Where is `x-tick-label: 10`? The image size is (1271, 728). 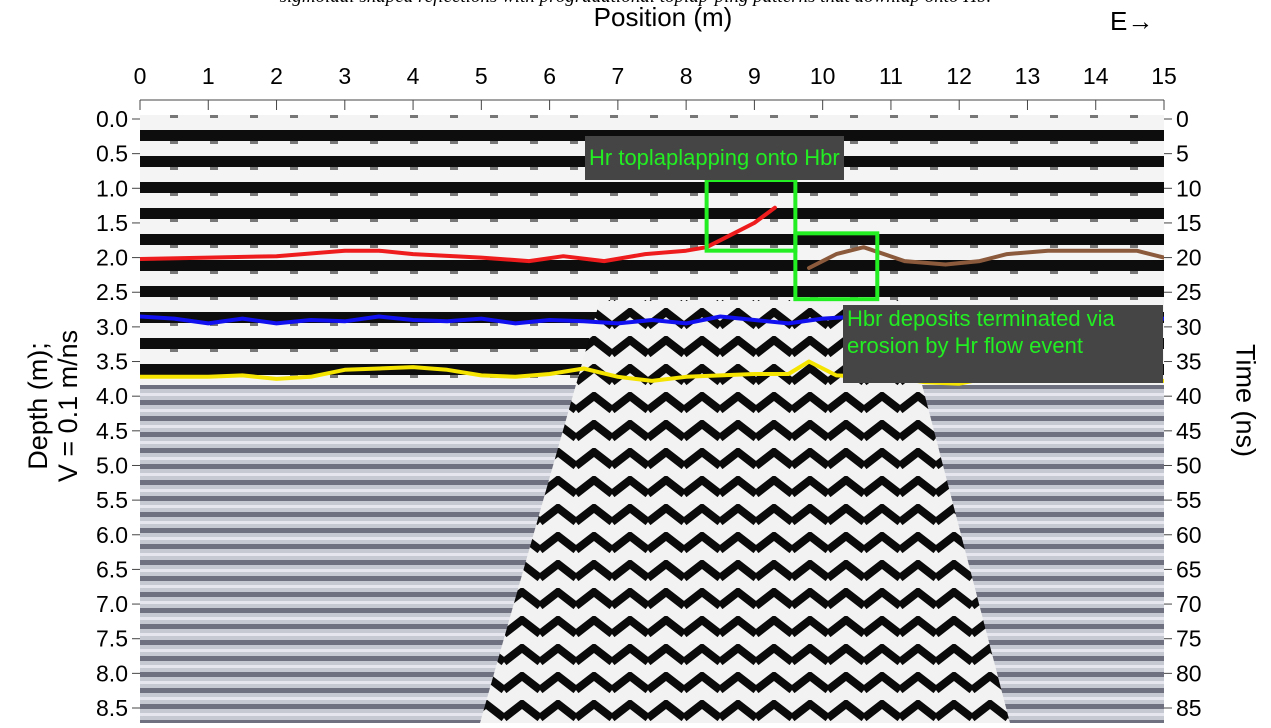 x-tick-label: 10 is located at coordinates (823, 76).